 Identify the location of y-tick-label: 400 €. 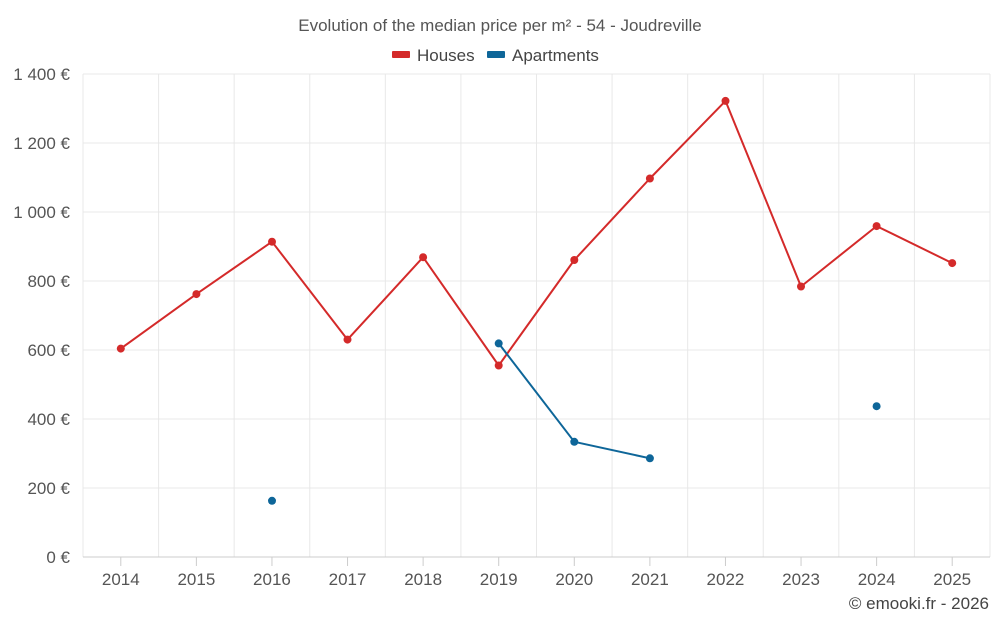
(48, 419).